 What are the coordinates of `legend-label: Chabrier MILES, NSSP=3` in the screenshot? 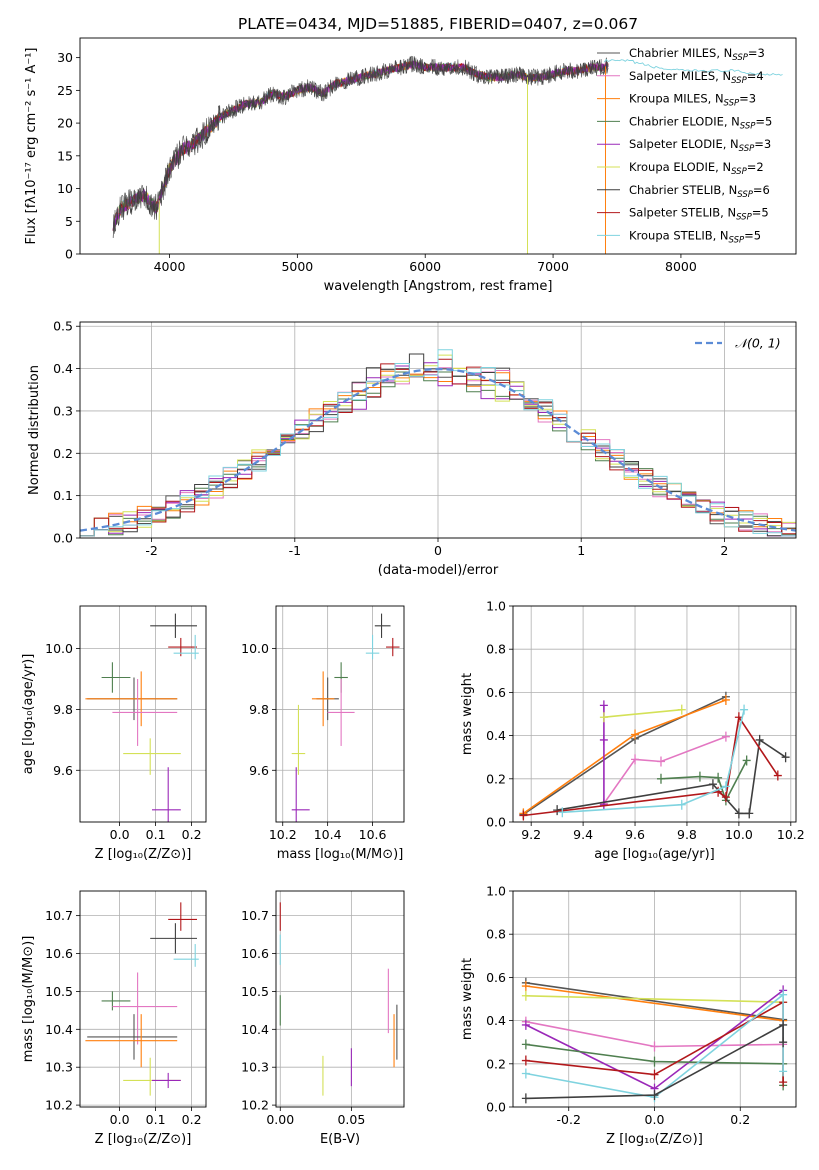 It's located at (697, 54).